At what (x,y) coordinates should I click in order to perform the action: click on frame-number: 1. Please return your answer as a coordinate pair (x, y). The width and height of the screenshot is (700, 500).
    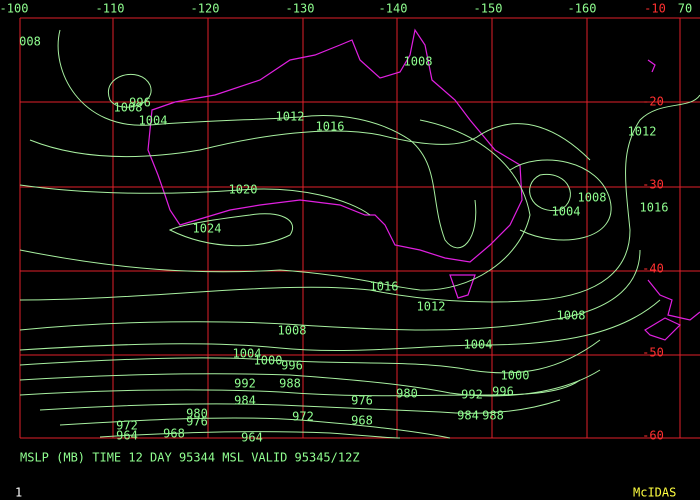
    Looking at the image, I should click on (18, 493).